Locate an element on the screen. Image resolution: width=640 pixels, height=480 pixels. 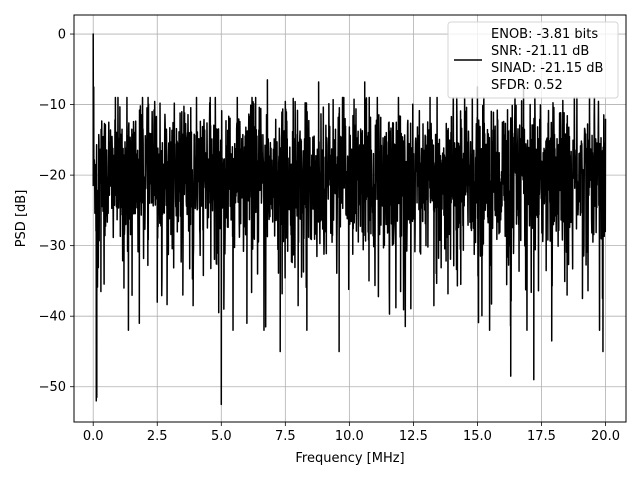
x-axis-ticks: 0.0 2.5 5.0 7.5 10.0 12.5 15.0 17.5 20.0 is located at coordinates (351, 433).